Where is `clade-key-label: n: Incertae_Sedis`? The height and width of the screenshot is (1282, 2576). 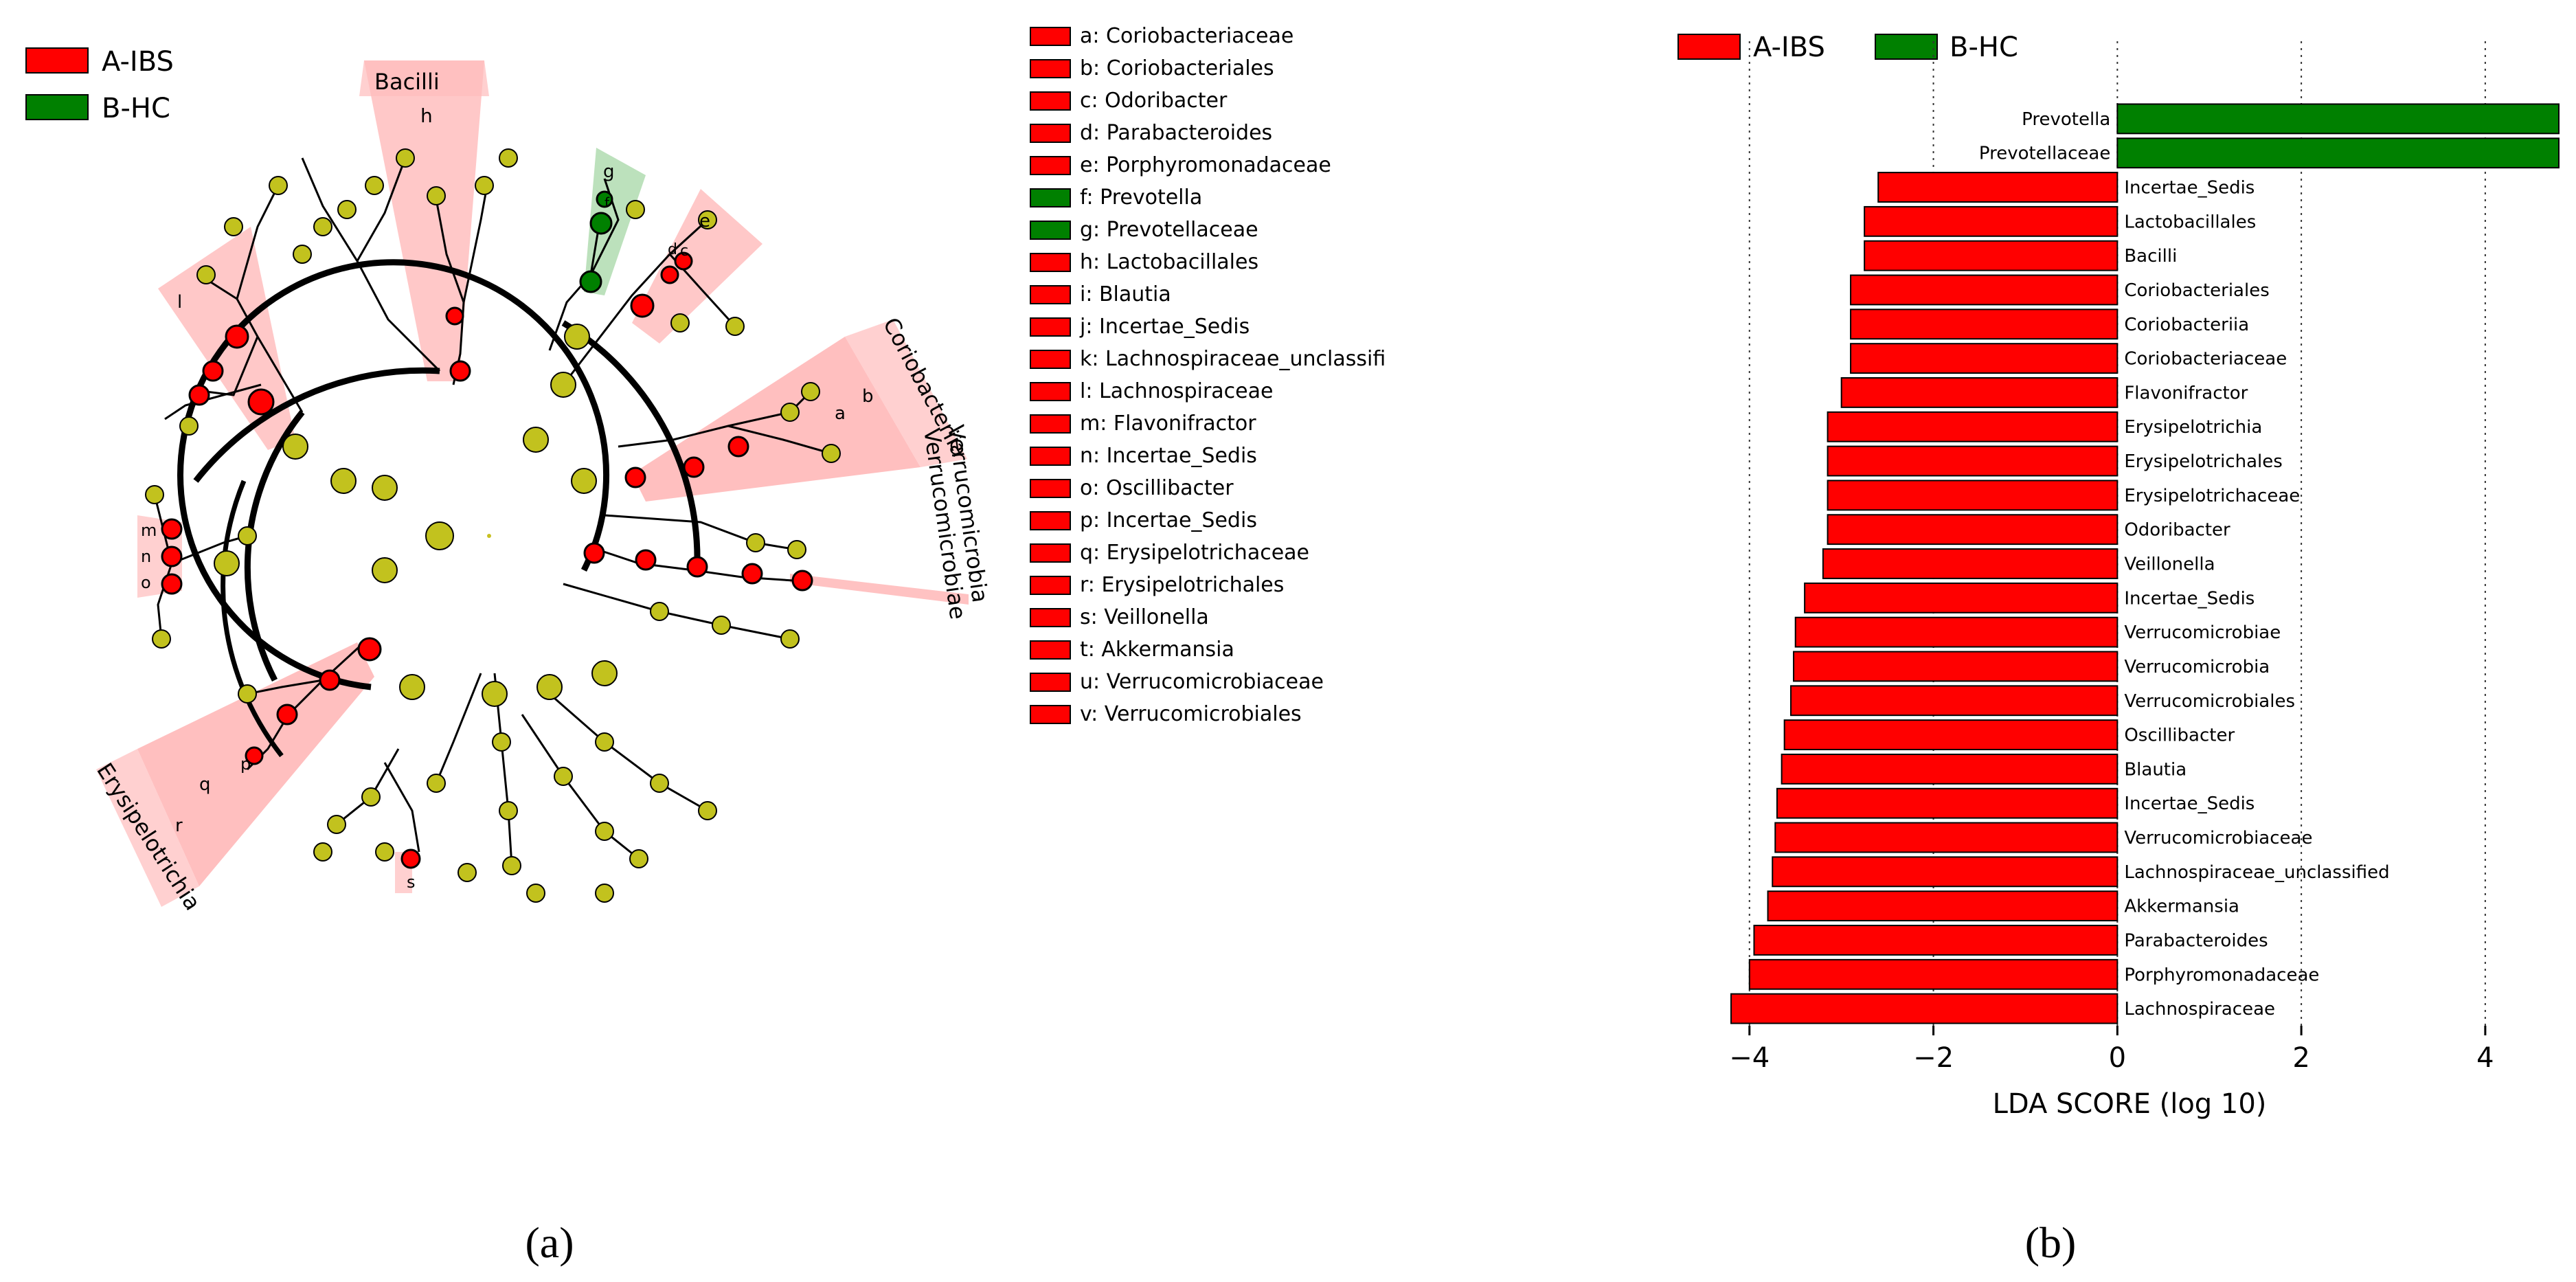
clade-key-label: n: Incertae_Sedis is located at coordinates (1168, 456).